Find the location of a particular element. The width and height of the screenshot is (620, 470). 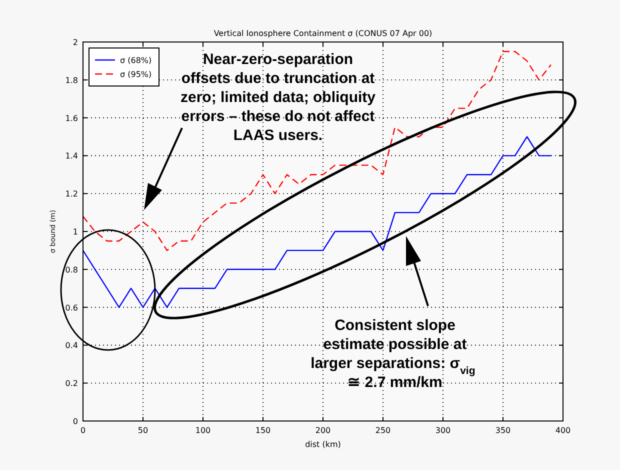

y-tick-label: 1 is located at coordinates (75, 232).